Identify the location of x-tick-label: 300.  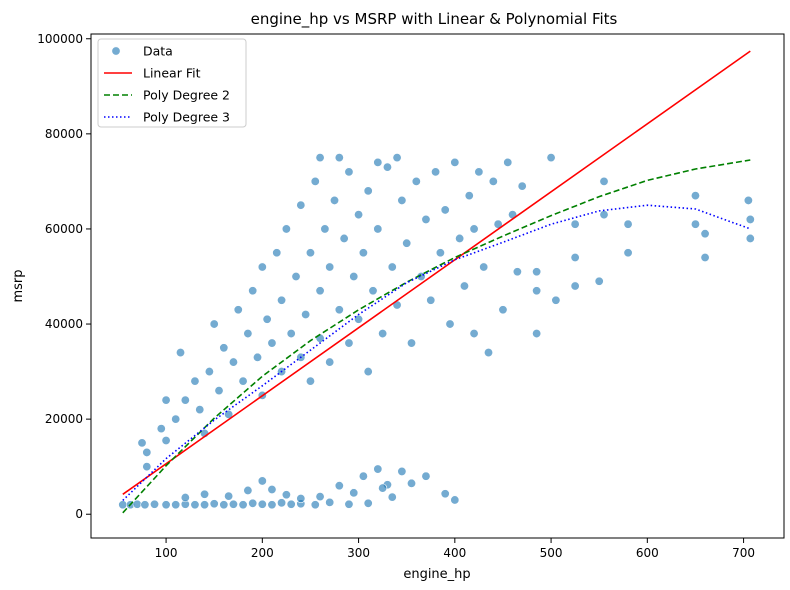
(358, 553).